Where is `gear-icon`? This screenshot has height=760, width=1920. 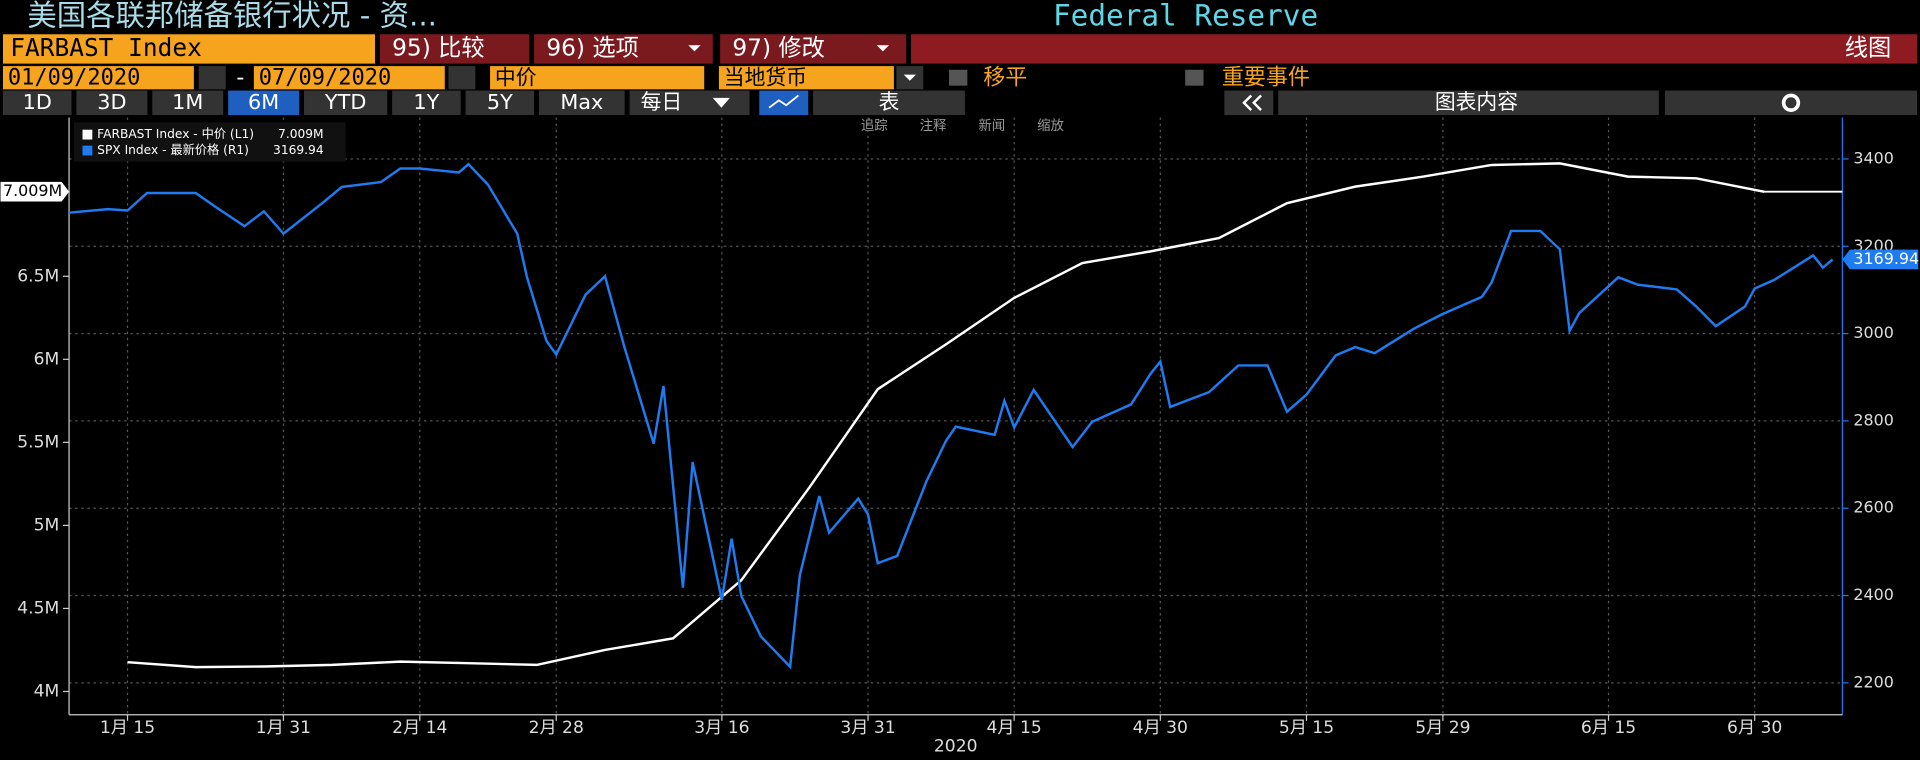
gear-icon is located at coordinates (1791, 102).